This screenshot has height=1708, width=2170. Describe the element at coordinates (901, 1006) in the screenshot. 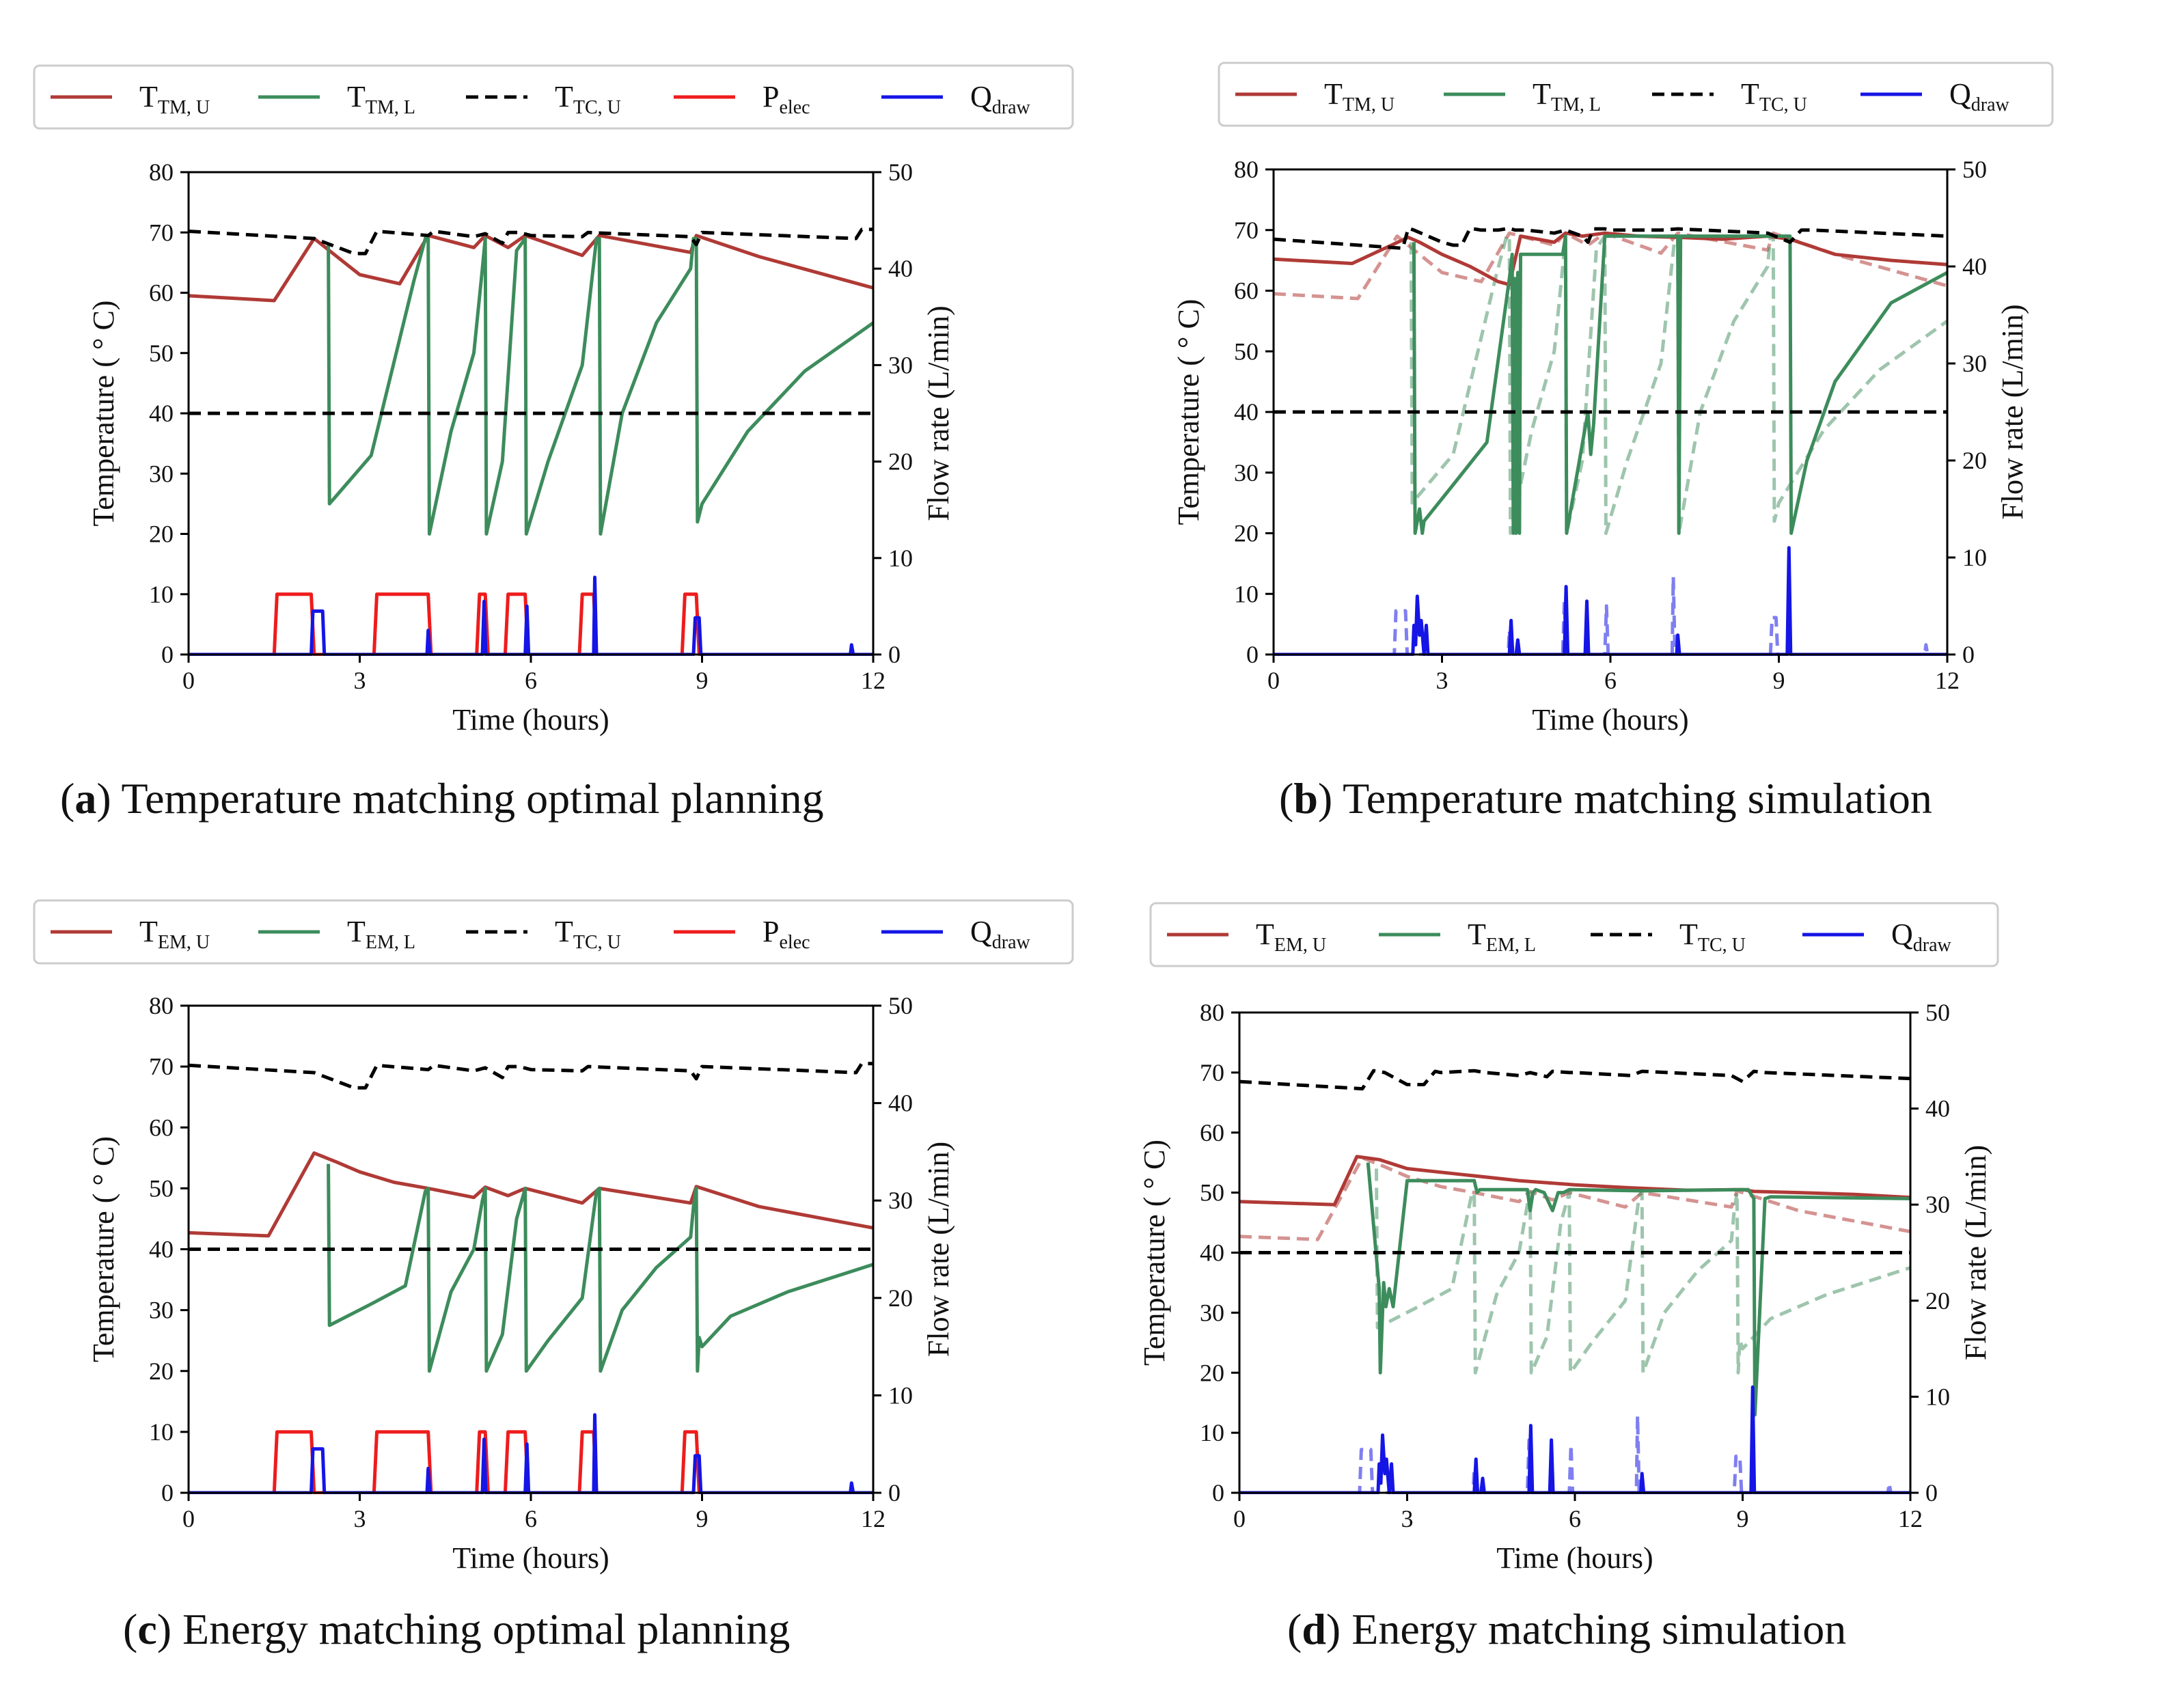

I see `y2-tick-label-5: 50` at that location.